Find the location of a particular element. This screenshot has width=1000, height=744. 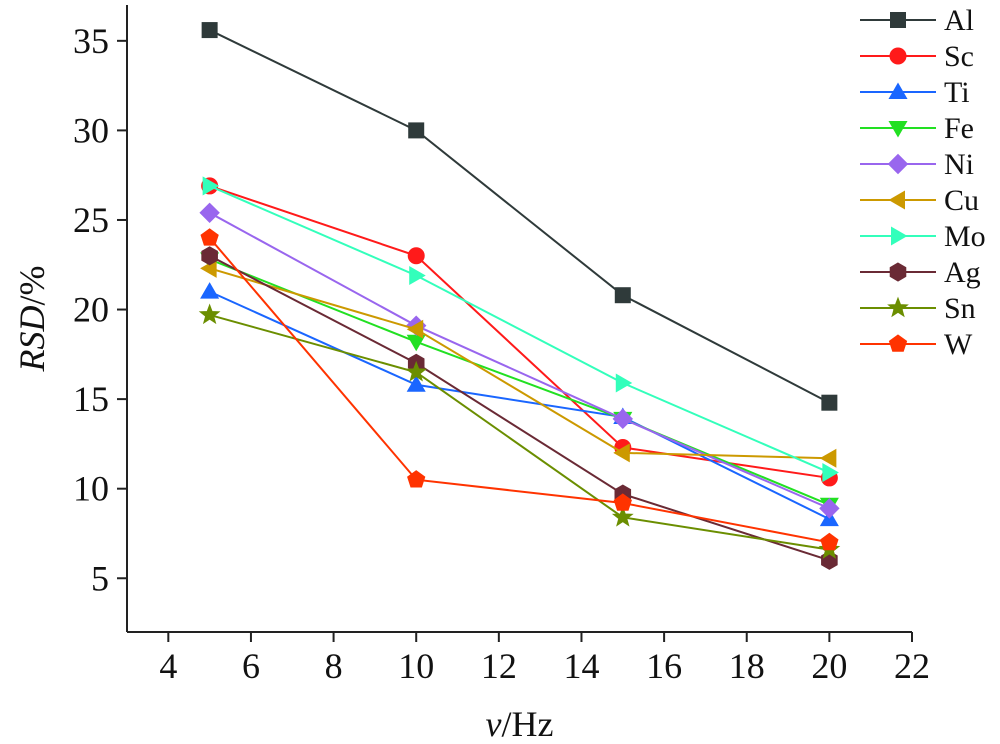

legend-label: Cu is located at coordinates (961, 200).